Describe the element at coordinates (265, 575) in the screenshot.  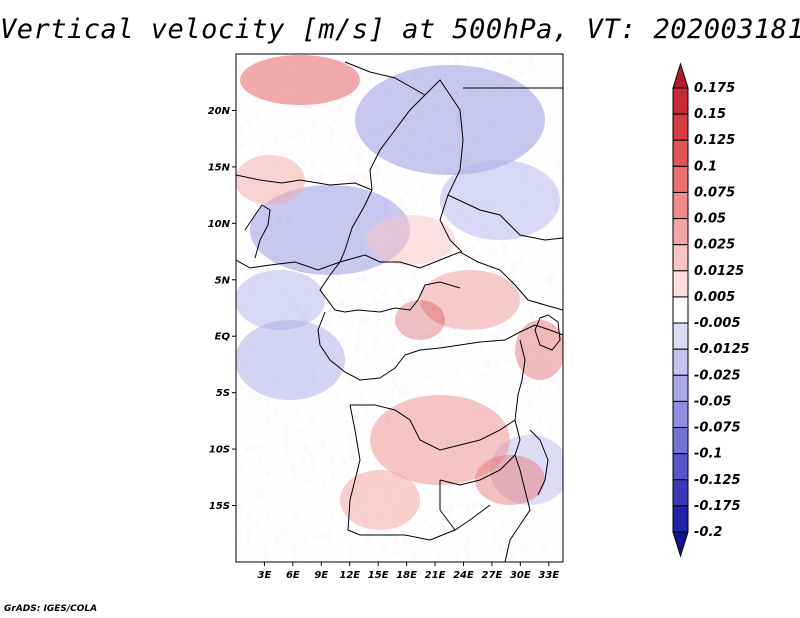
I see `lon-label: 3E` at that location.